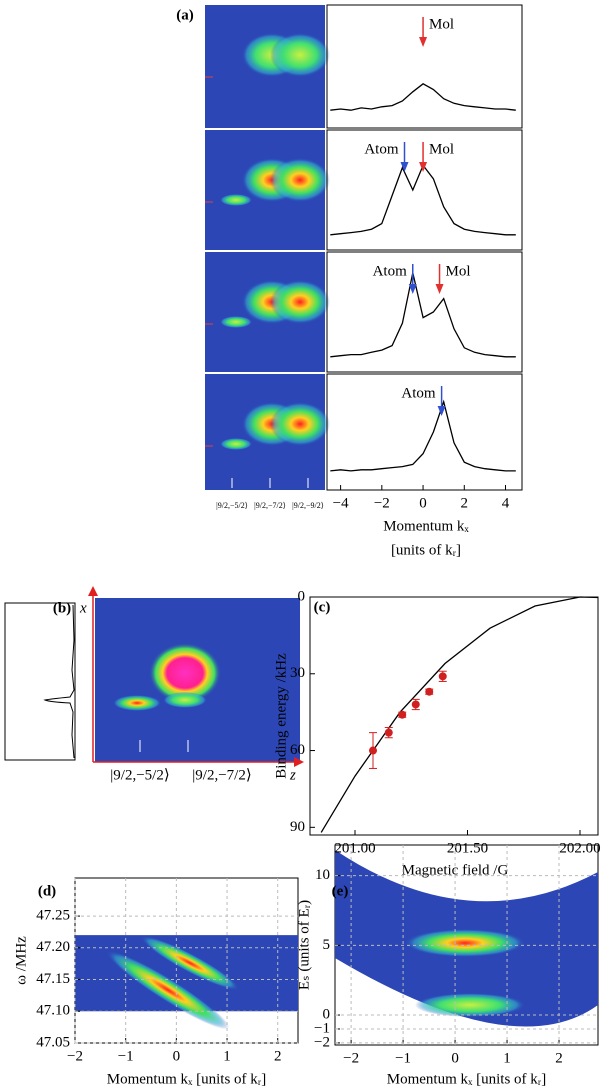  What do you see at coordinates (297, 827) in the screenshot?
I see `y-tick-label: 90` at bounding box center [297, 827].